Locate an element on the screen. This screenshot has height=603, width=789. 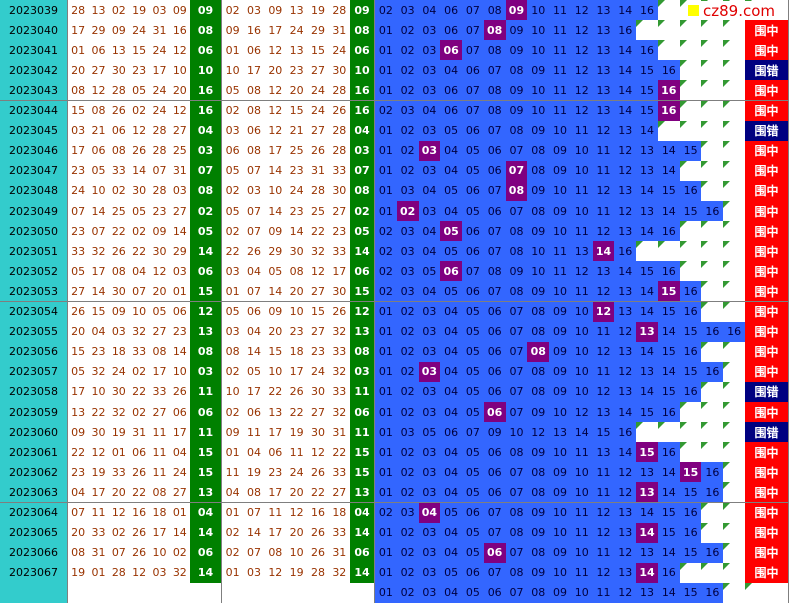
draw-number: 20 is located at coordinates (79, 71).